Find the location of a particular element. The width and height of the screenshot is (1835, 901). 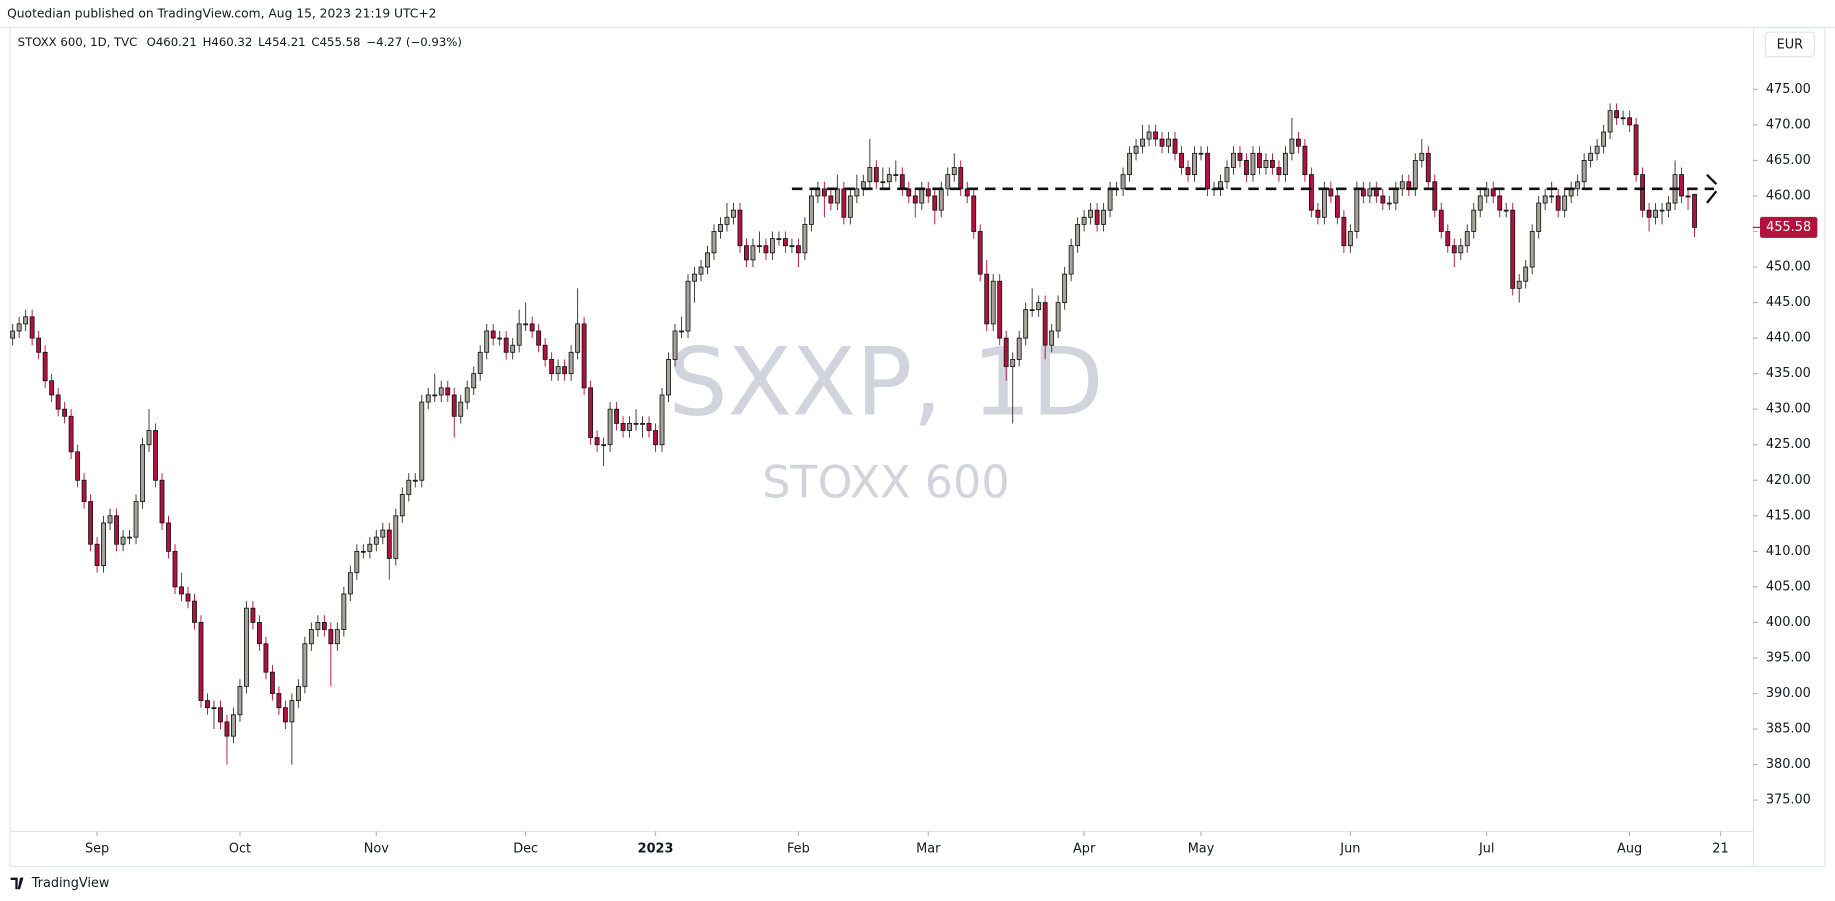

y-tick-label: 430.00 is located at coordinates (1788, 409).